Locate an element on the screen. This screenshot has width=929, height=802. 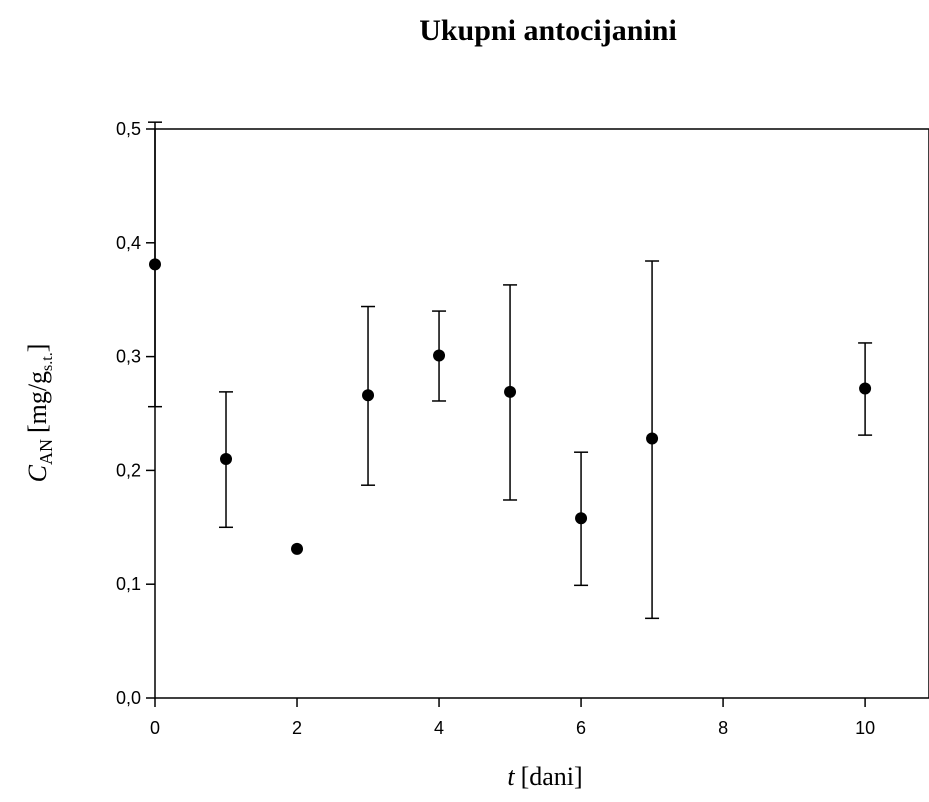
x-axis-label-unit: [dani] is located at coordinates (552, 776).